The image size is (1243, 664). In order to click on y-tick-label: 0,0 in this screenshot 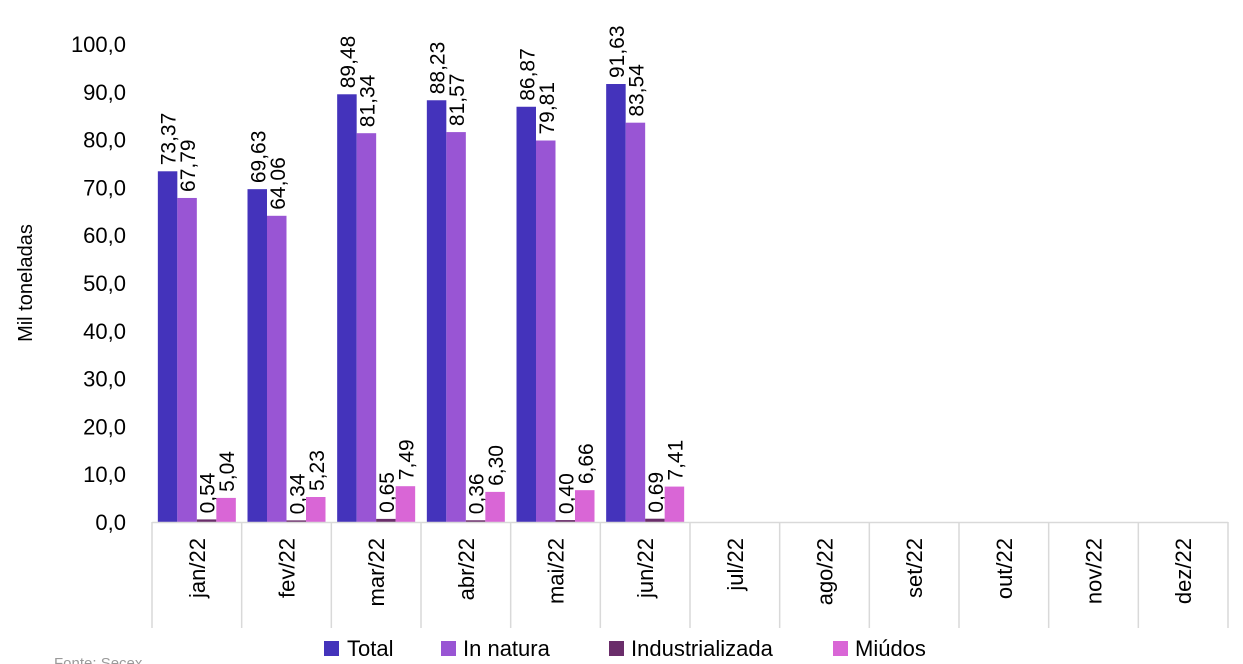, I will do `click(110, 522)`.